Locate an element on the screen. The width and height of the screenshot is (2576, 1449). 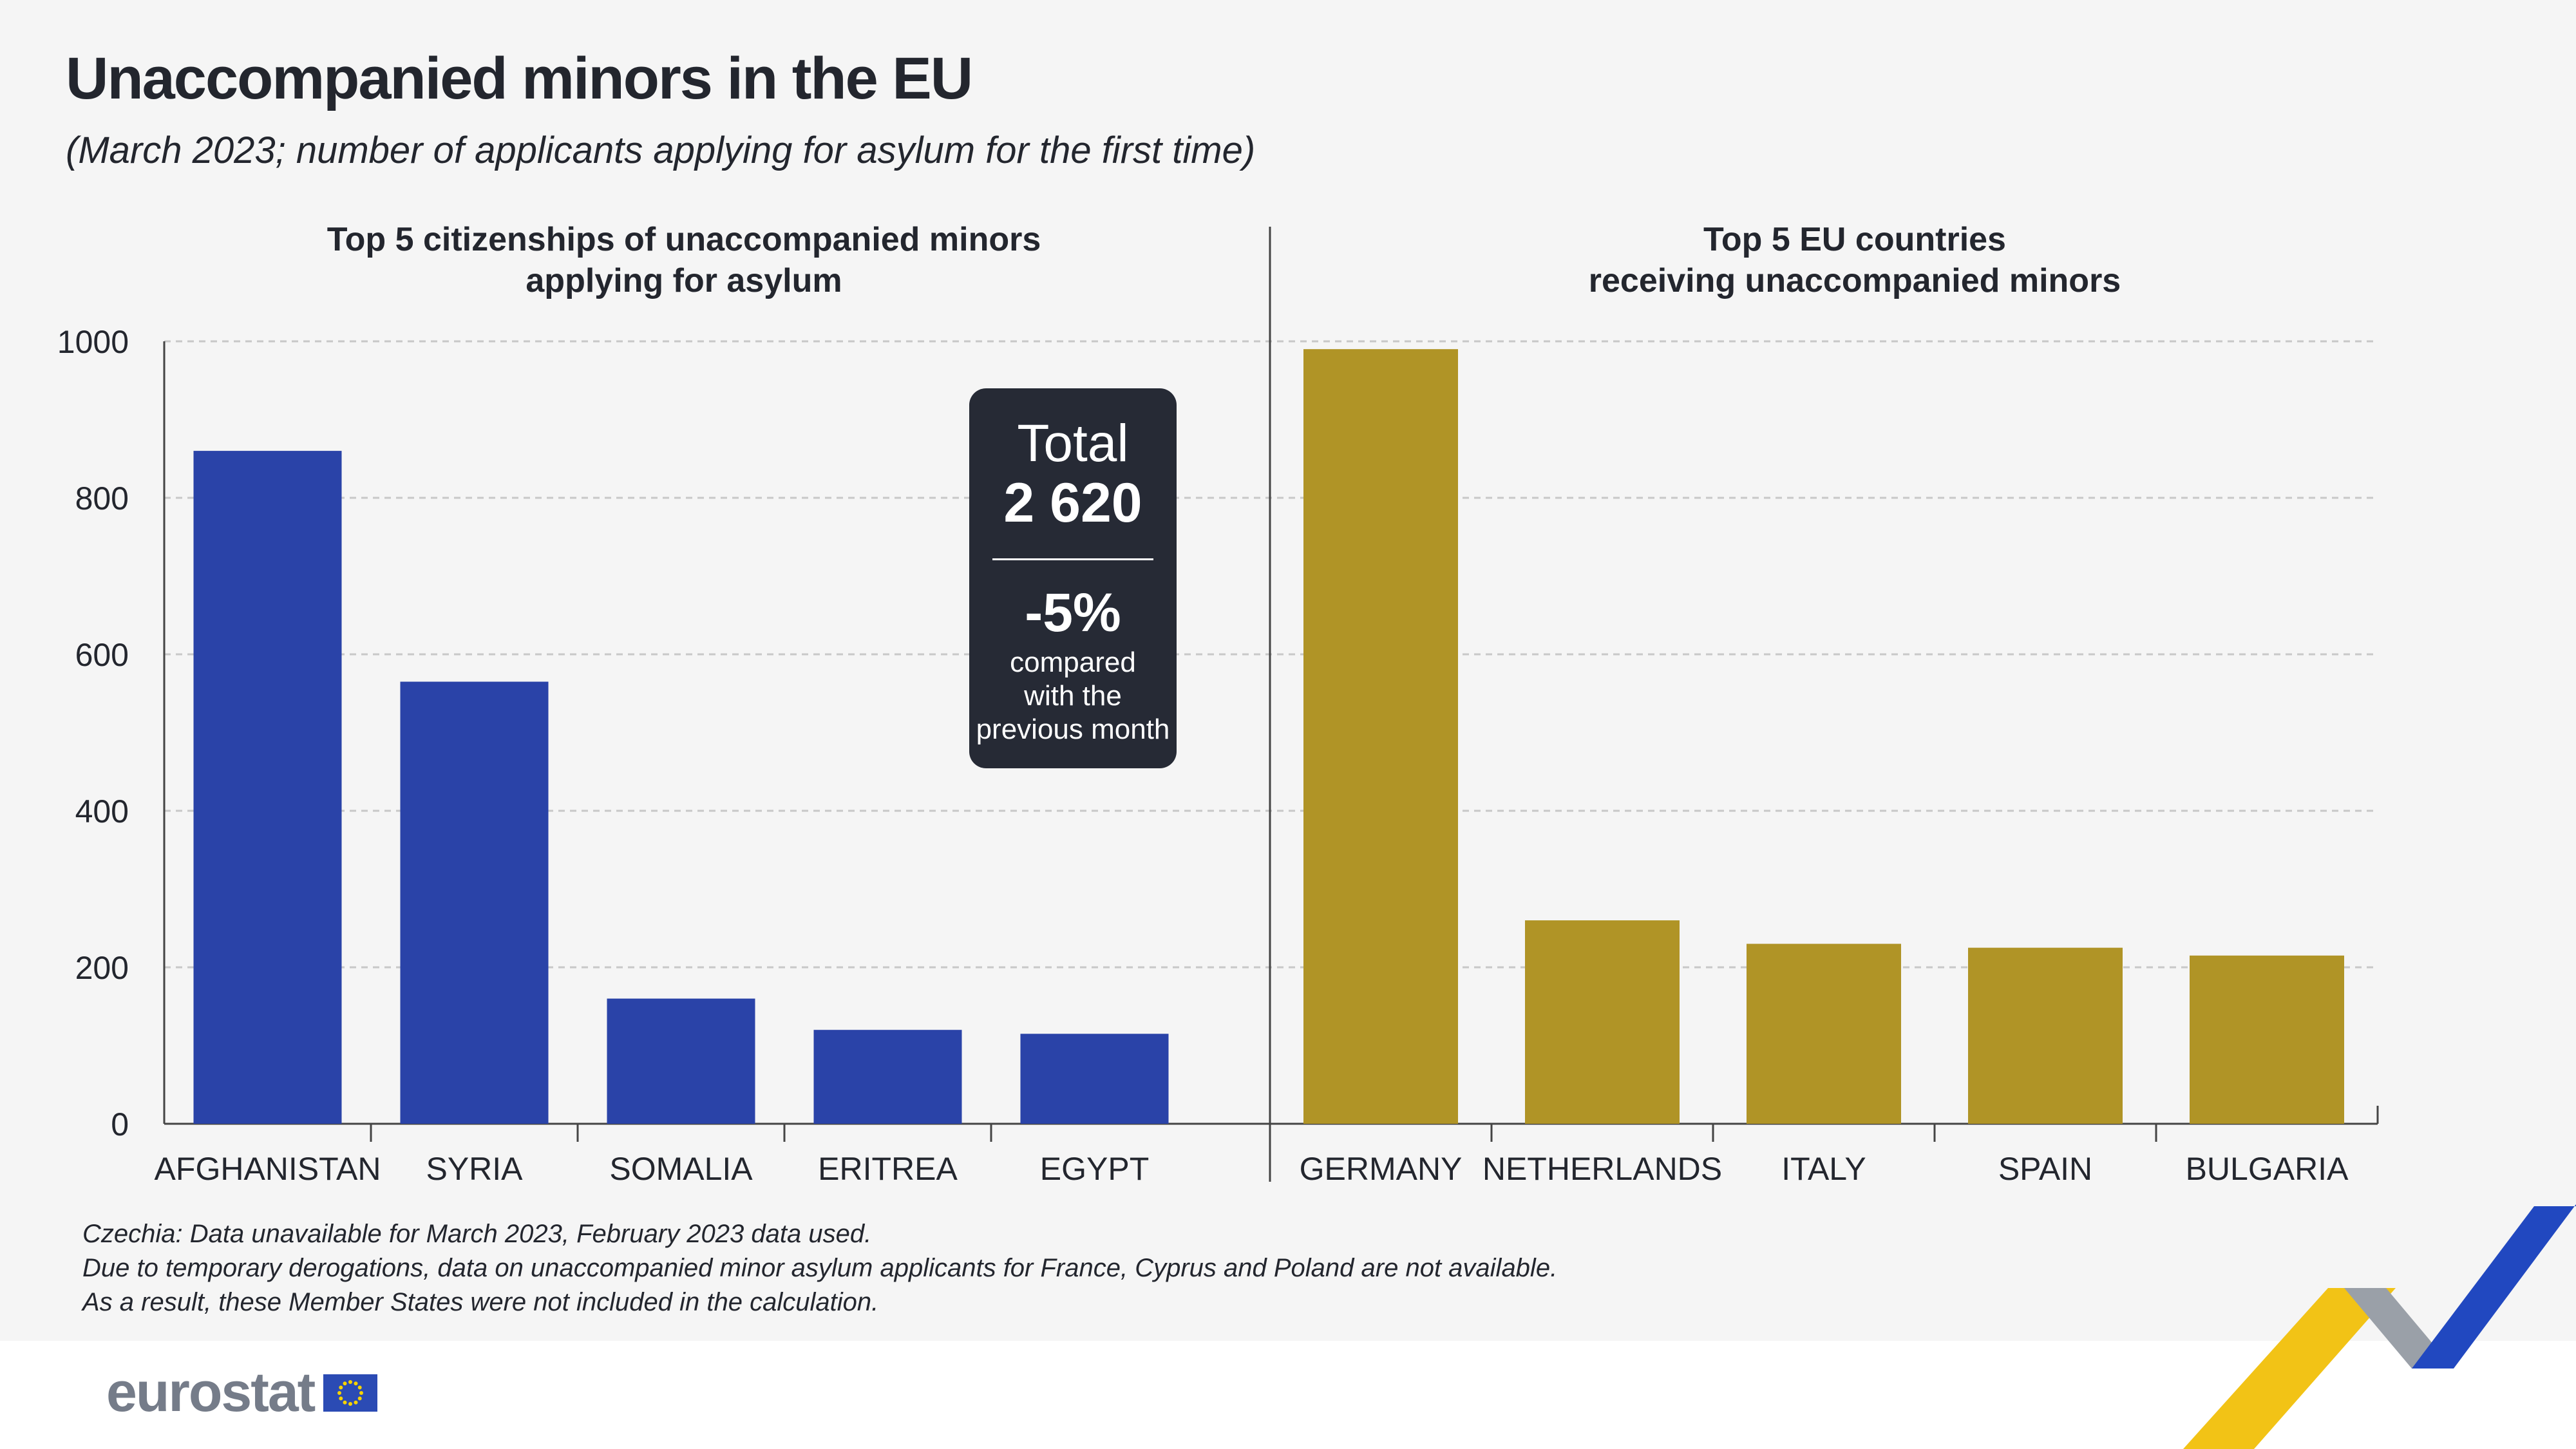
right-bar-netherlands is located at coordinates (1603, 1022).